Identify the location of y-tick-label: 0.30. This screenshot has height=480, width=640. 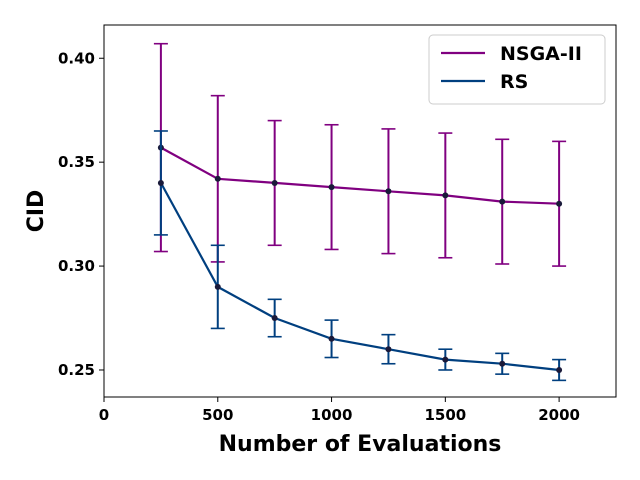
(76, 266).